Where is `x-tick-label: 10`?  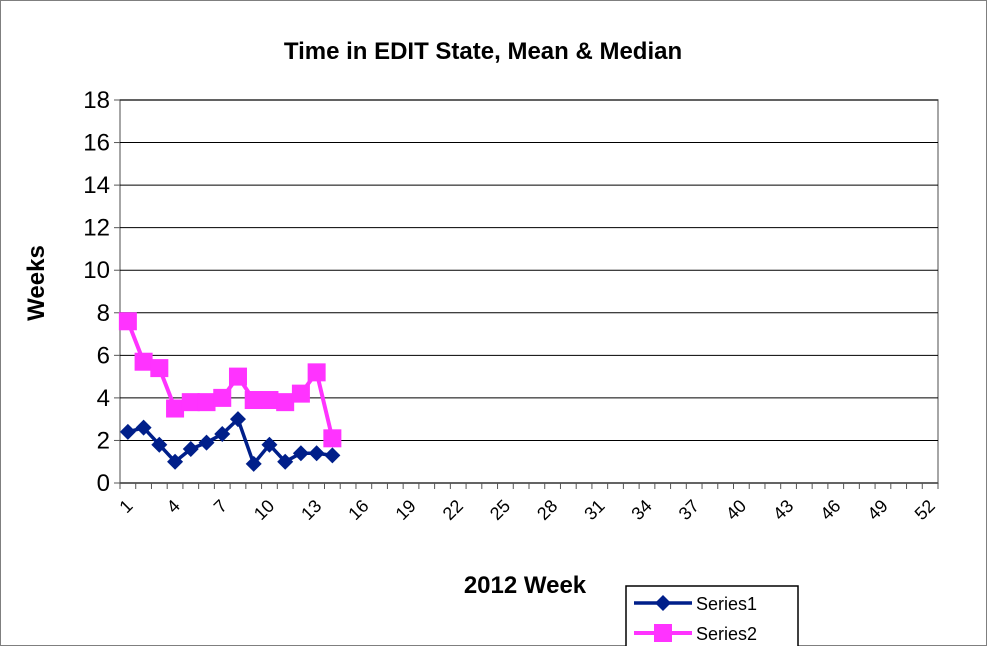 x-tick-label: 10 is located at coordinates (264, 510).